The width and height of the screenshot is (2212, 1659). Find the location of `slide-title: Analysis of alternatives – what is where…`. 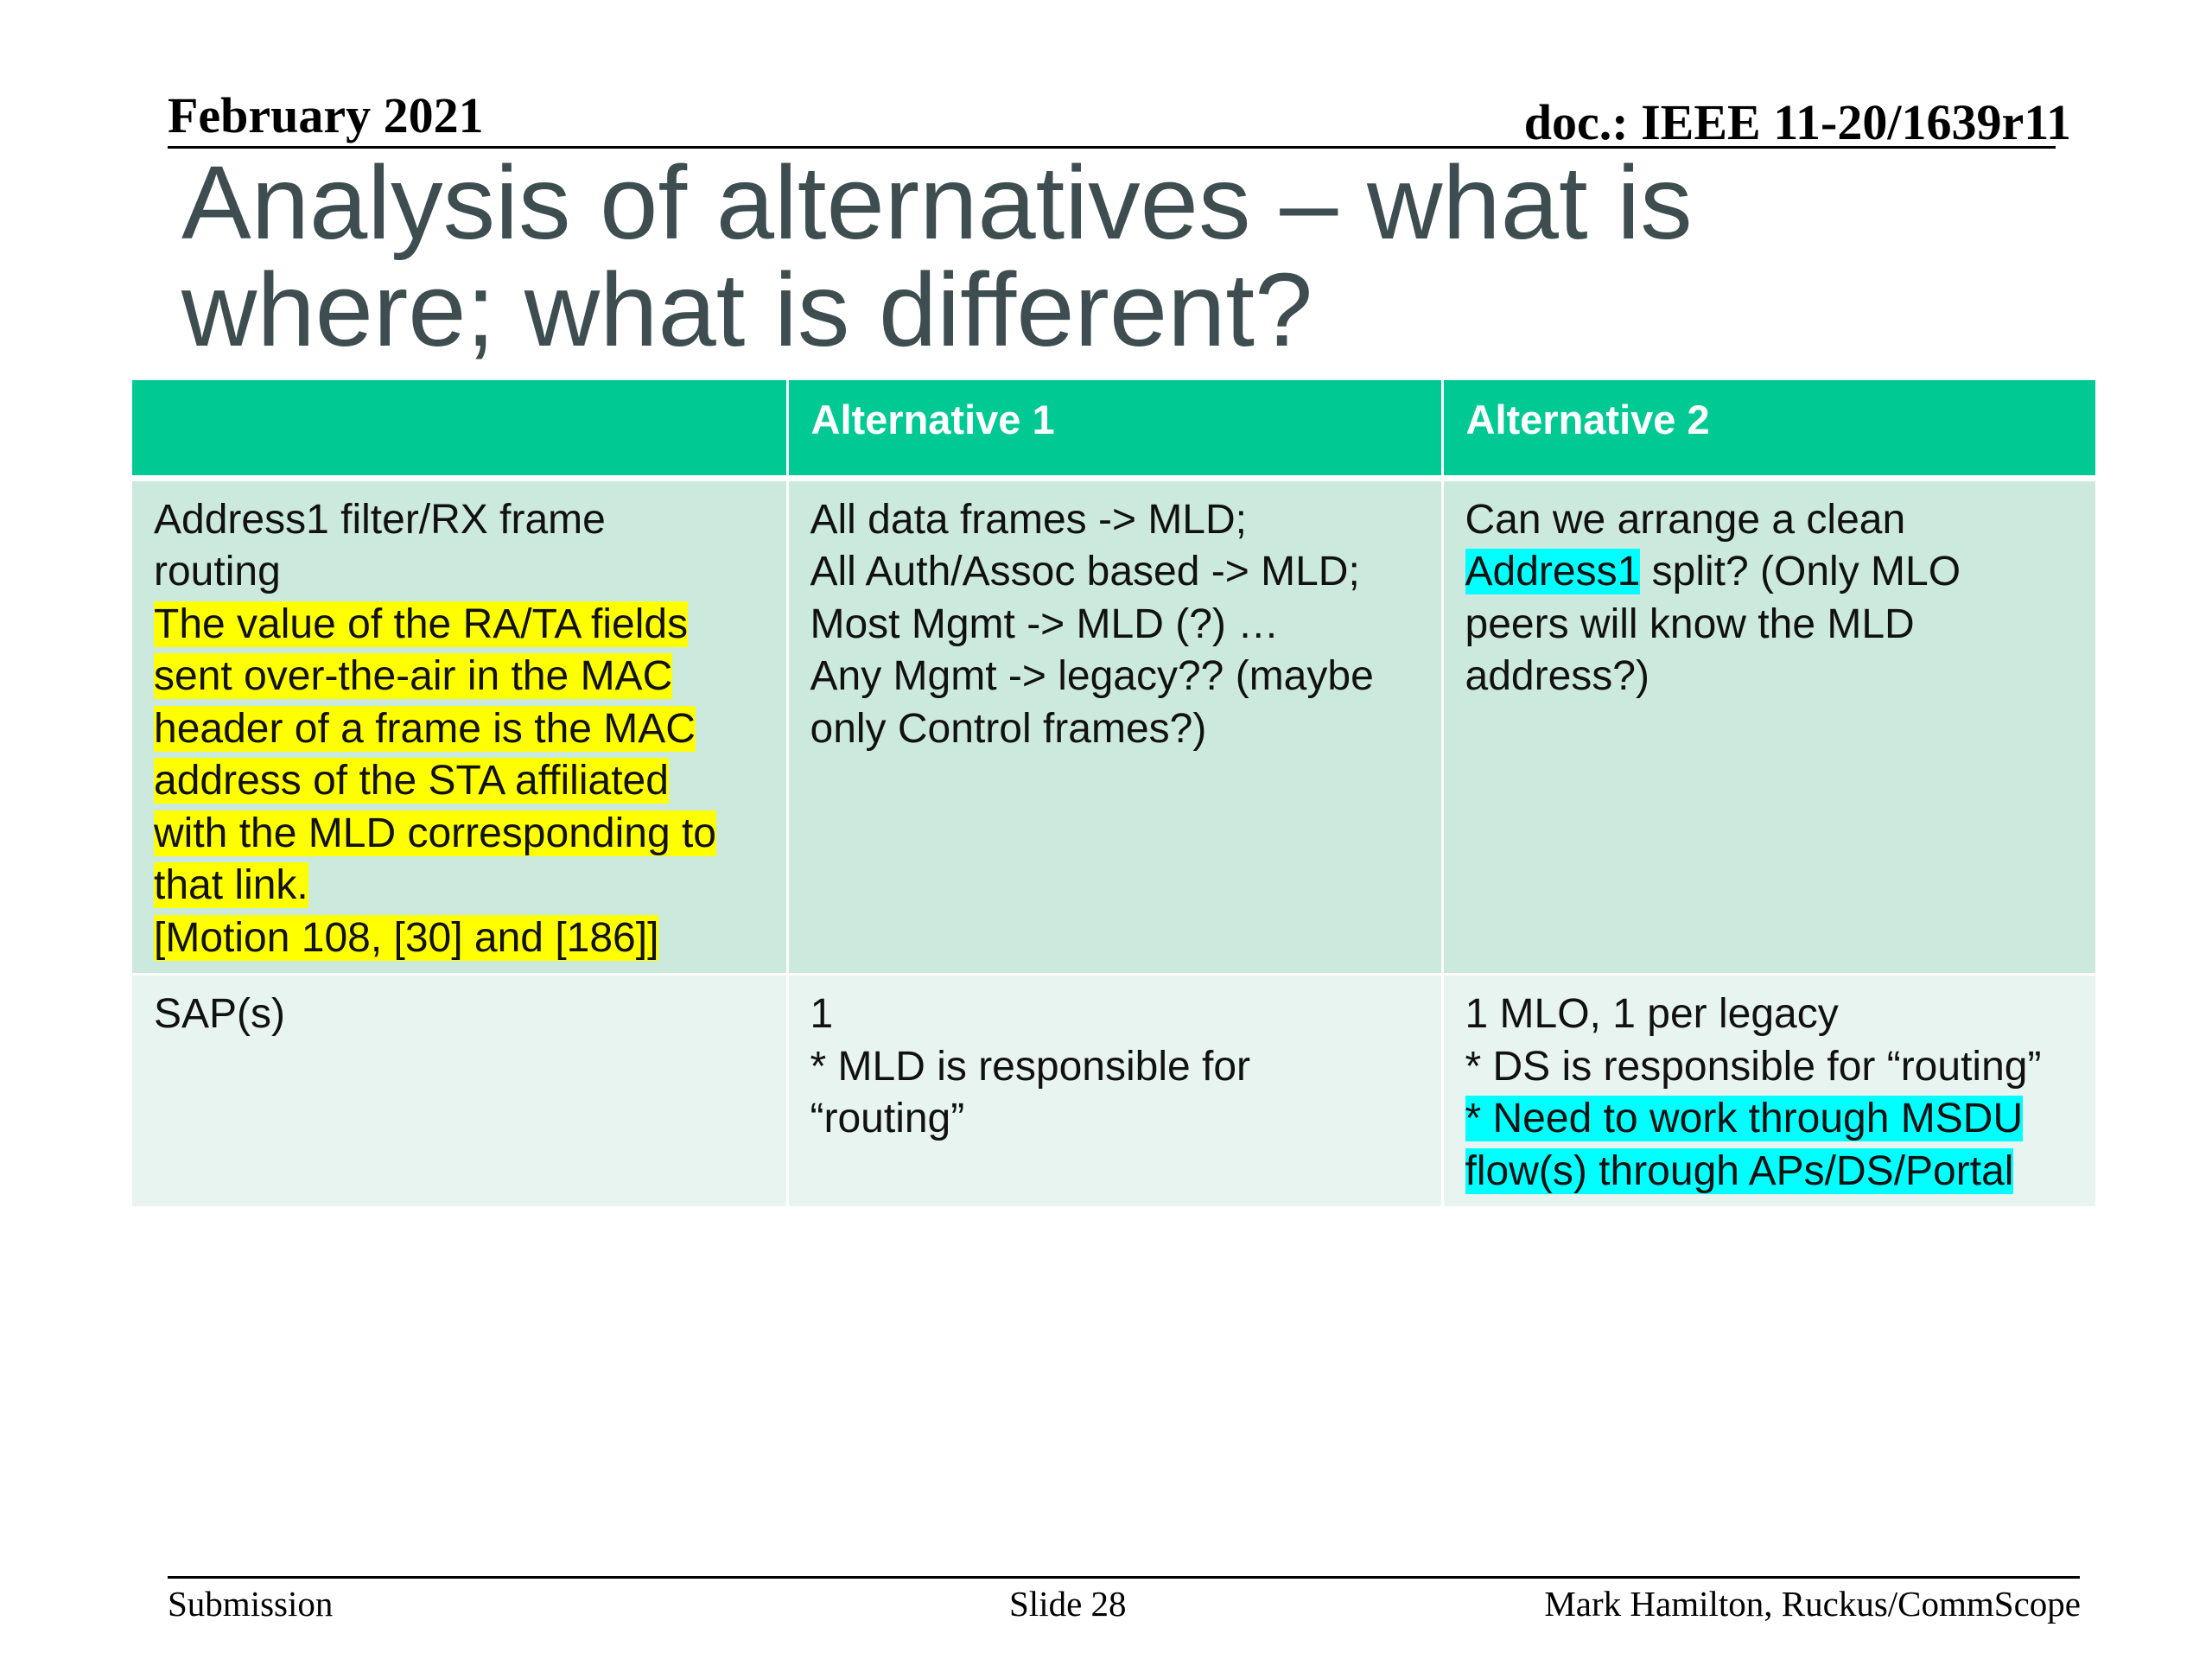

slide-title: Analysis of alternatives – what is where… is located at coordinates (1131, 256).